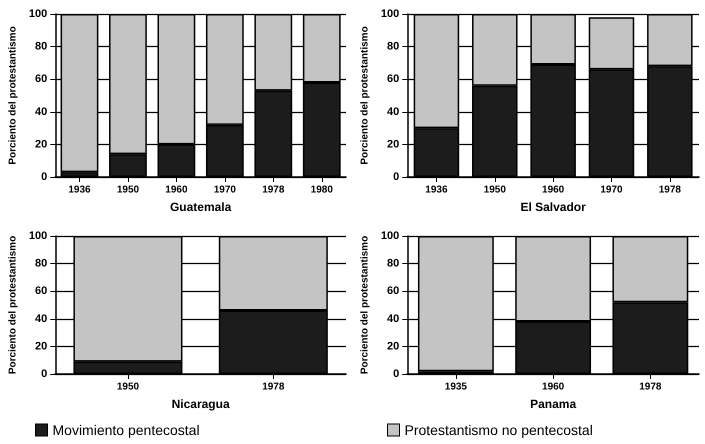  I want to click on x-tick-label: 1980, so click(322, 190).